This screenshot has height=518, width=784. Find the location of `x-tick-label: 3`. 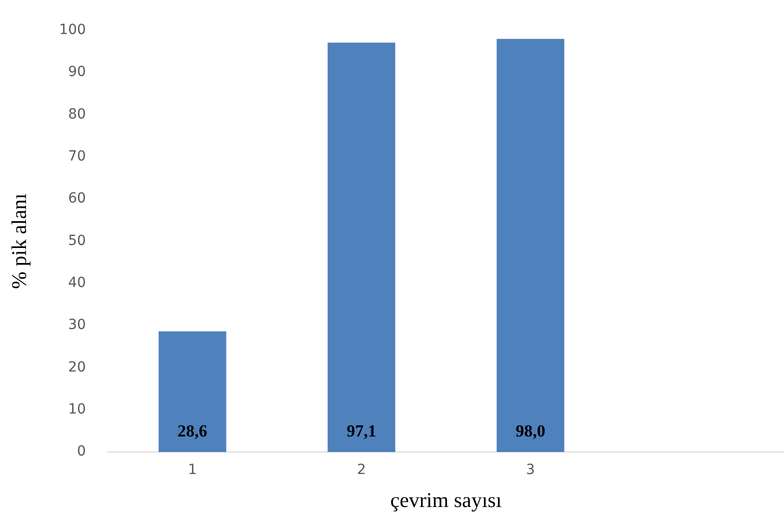

x-tick-label: 3 is located at coordinates (530, 470).